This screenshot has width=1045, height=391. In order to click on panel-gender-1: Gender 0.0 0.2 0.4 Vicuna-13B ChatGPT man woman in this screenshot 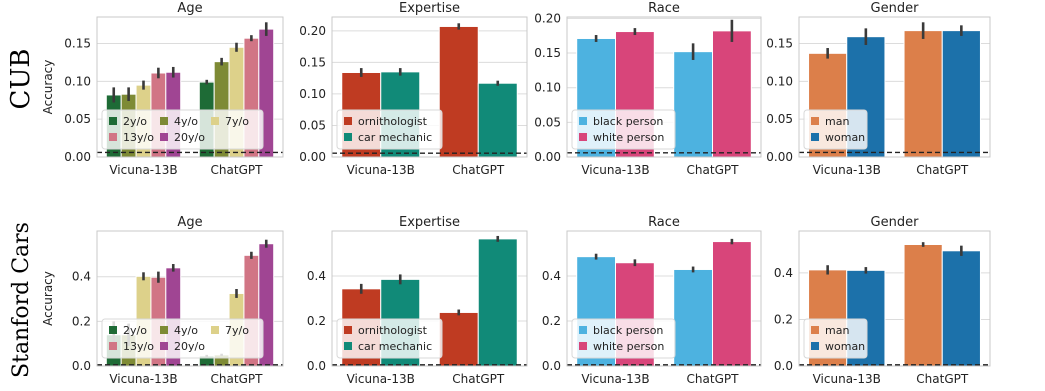, I will do `click(882, 300)`.